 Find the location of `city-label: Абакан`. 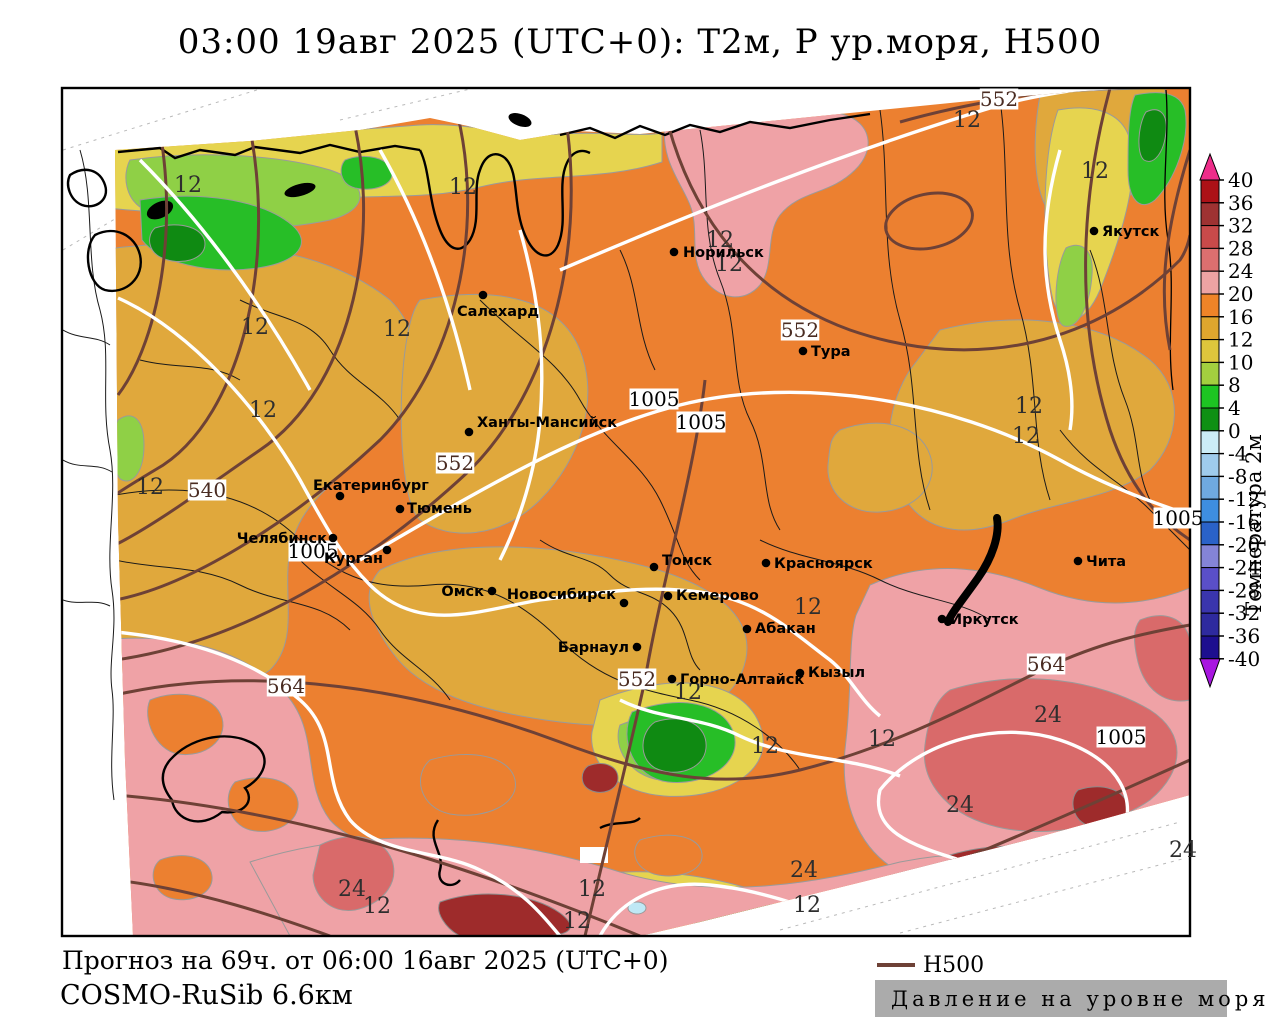

city-label: Абакан is located at coordinates (785, 629).